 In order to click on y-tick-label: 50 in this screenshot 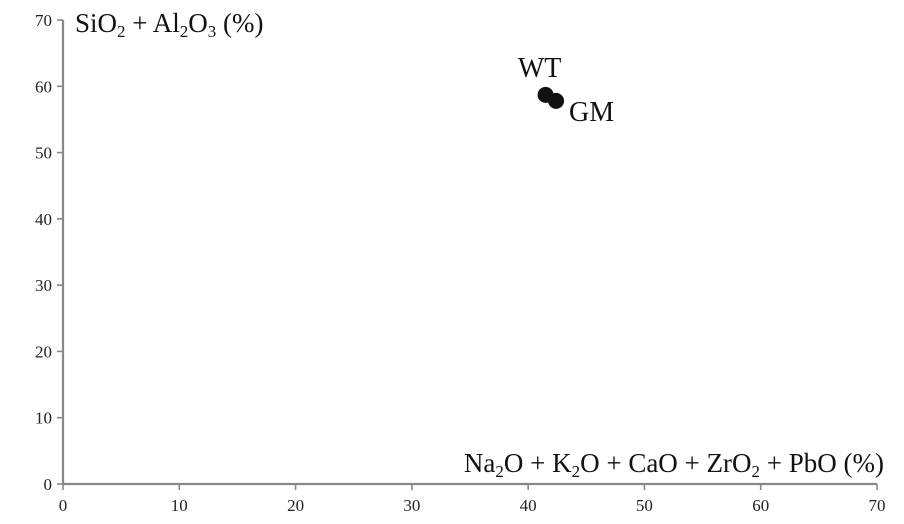, I will do `click(43, 153)`.